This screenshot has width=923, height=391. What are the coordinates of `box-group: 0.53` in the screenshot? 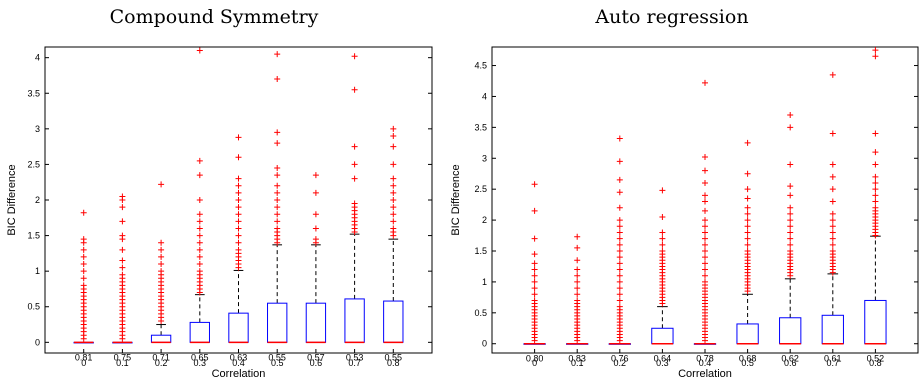 It's located at (354, 207).